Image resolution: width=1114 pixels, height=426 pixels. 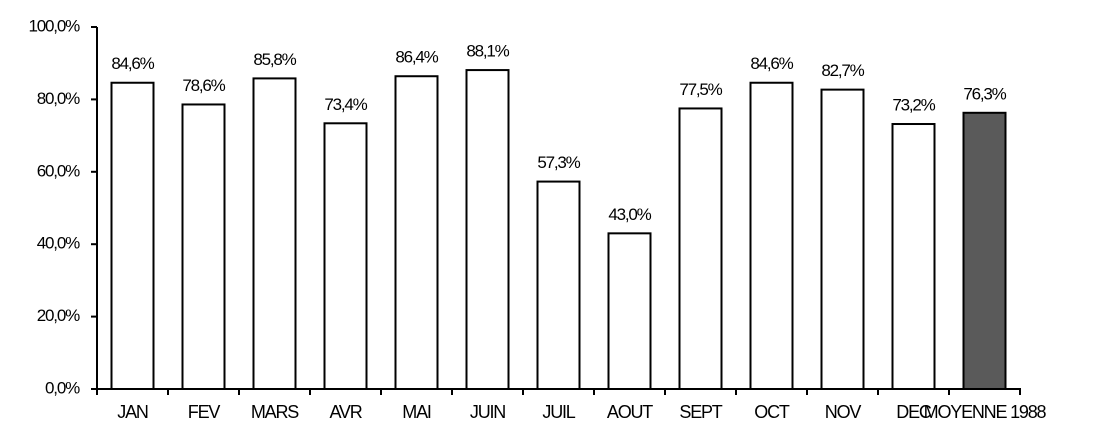 I want to click on value-label: 88,1%, so click(x=487, y=51).